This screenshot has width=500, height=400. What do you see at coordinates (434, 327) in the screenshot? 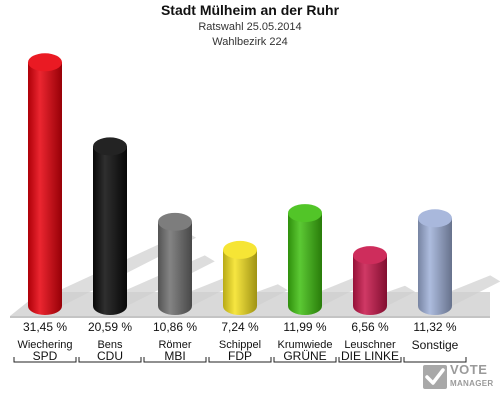
I see `value-label: 11,32 %` at bounding box center [434, 327].